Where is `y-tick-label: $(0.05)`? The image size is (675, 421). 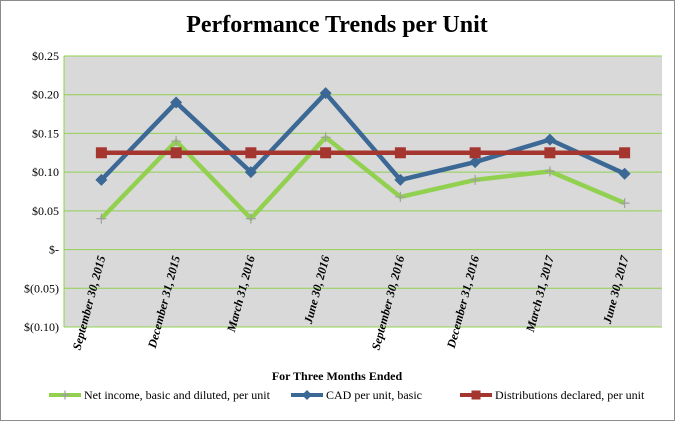 y-tick-label: $(0.05) is located at coordinates (41, 288).